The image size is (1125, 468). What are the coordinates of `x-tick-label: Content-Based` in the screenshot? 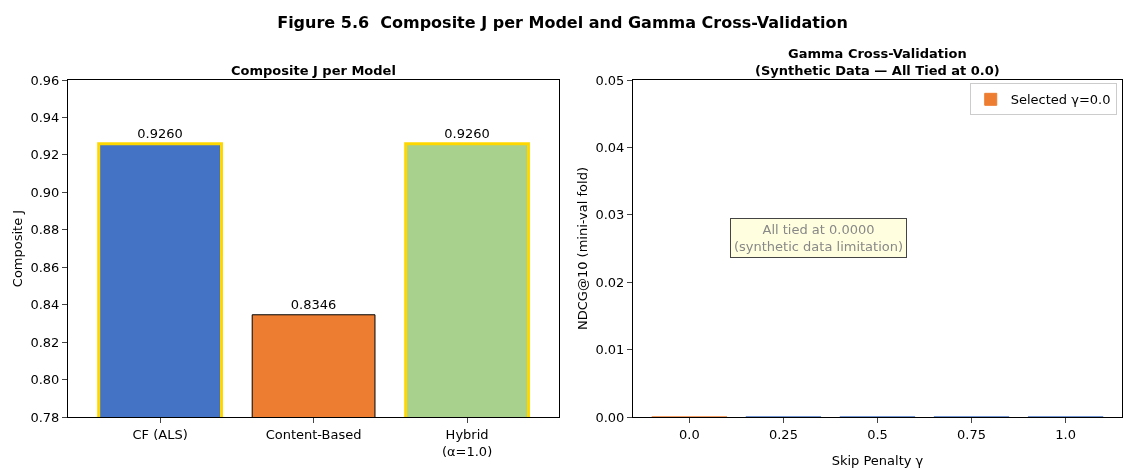 It's located at (313, 434).